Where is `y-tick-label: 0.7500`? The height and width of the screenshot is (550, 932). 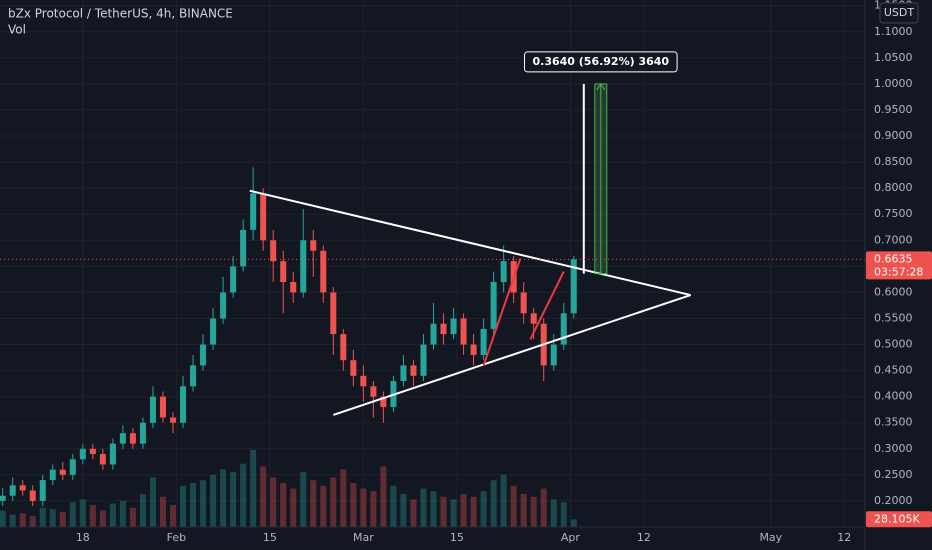
y-tick-label: 0.7500 is located at coordinates (893, 213).